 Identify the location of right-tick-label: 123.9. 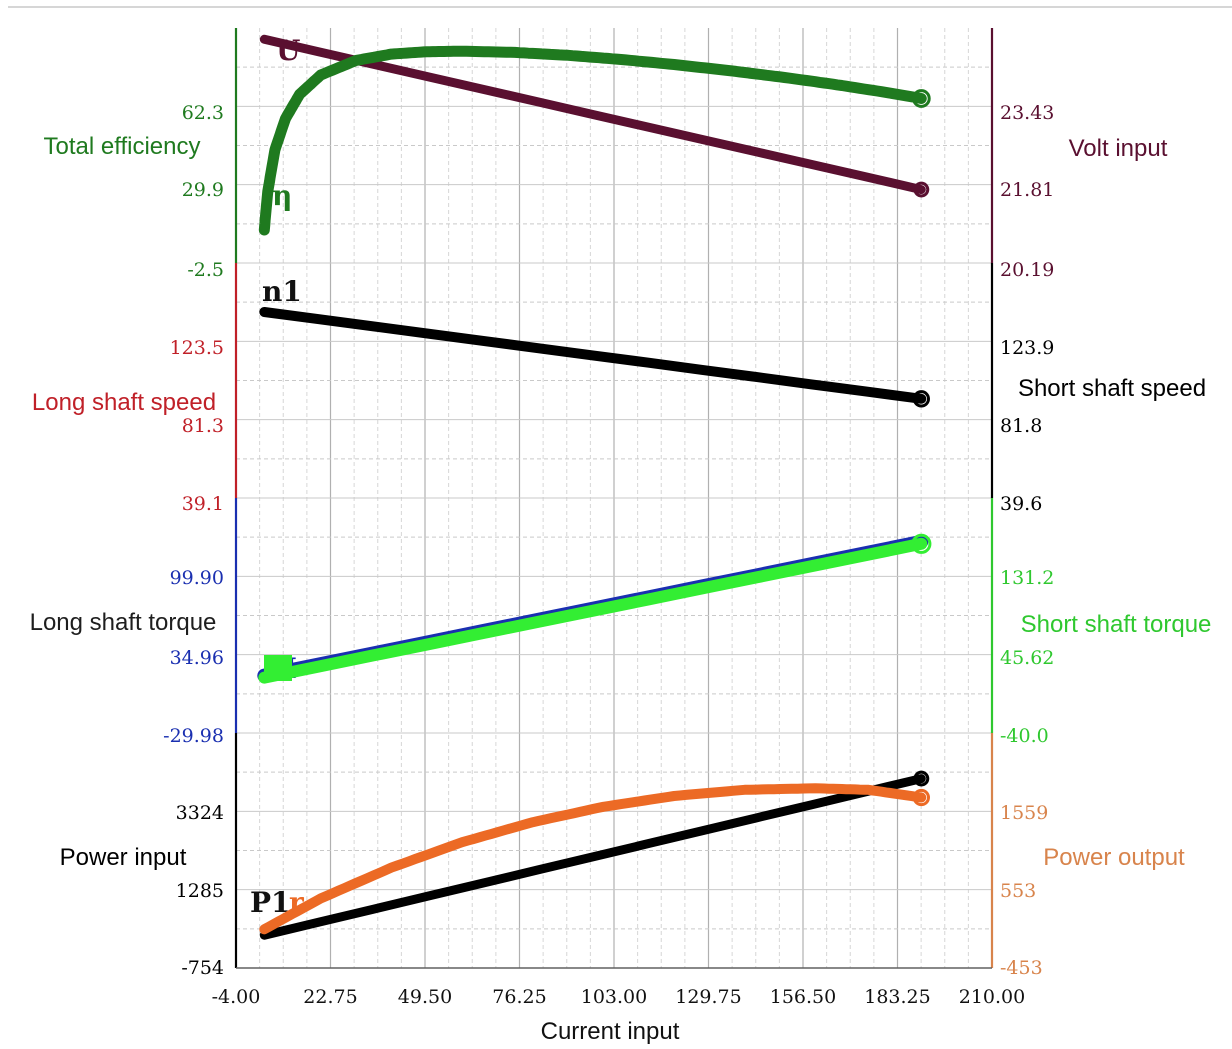
(1027, 348).